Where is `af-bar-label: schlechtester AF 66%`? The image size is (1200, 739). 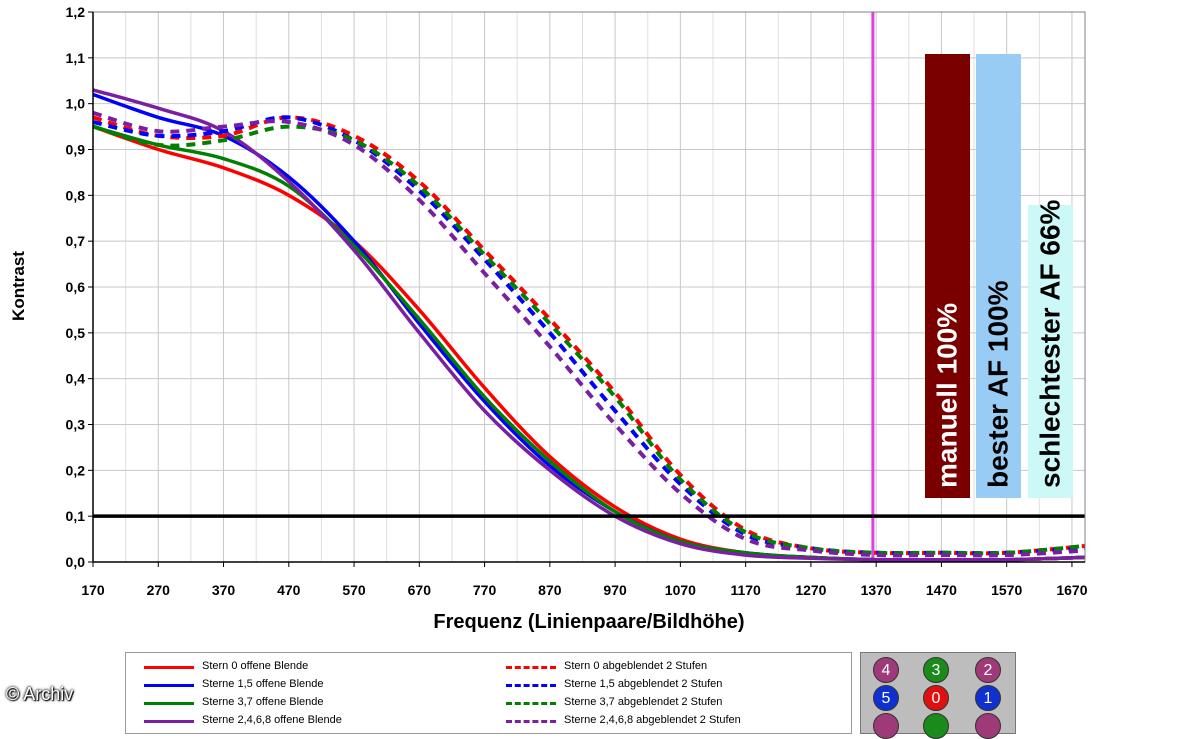
af-bar-label: schlechtester AF 66% is located at coordinates (1050, 343).